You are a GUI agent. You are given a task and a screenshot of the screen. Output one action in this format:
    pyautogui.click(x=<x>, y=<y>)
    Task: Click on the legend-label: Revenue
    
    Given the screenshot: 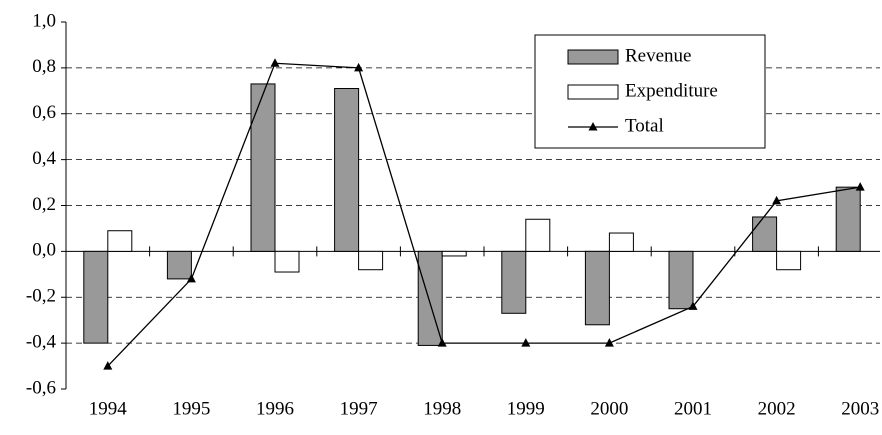 What is the action you would take?
    pyautogui.click(x=658, y=55)
    